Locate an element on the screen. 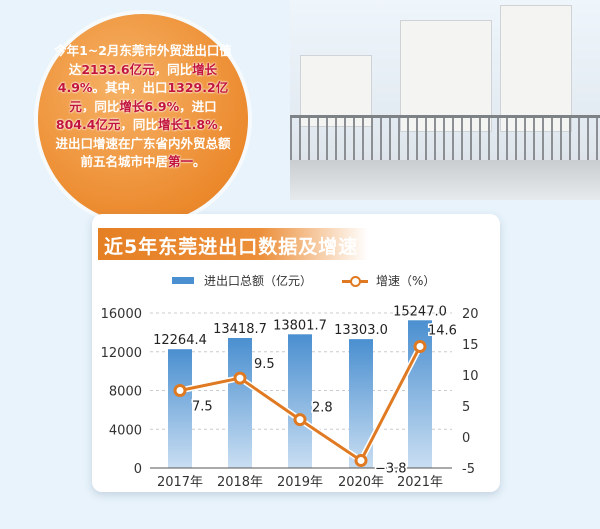 This screenshot has width=600, height=529. right-tick-label: 15 is located at coordinates (470, 345).